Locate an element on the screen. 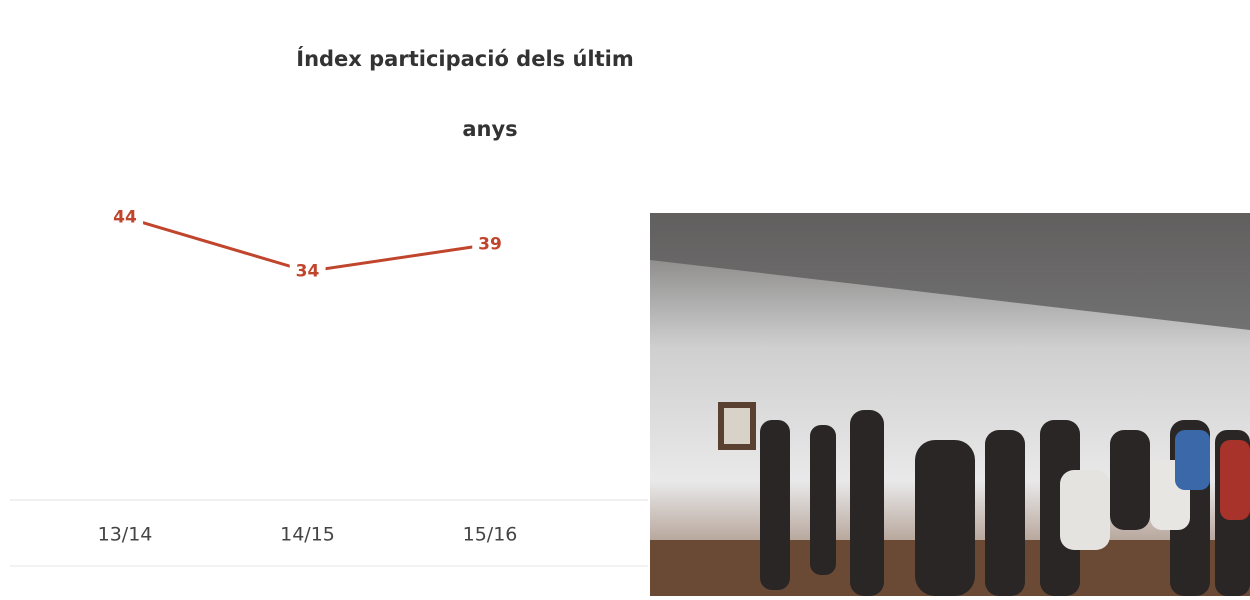 This screenshot has height=600, width=1250. data-label: 39 is located at coordinates (490, 244).